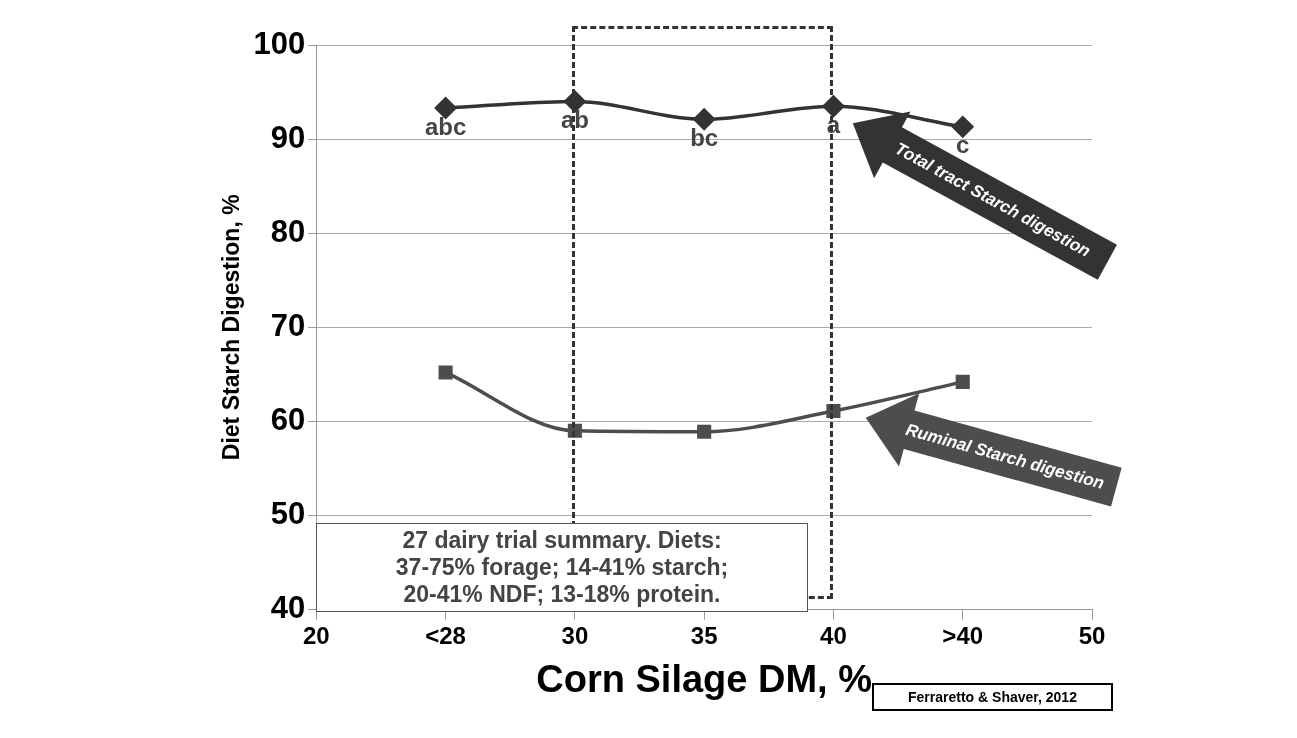  I want to click on text-box: Ferraretto & Shaver, 2012, so click(992, 697).